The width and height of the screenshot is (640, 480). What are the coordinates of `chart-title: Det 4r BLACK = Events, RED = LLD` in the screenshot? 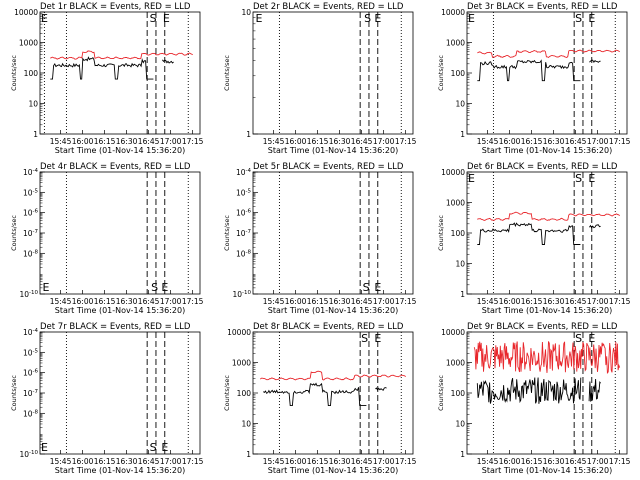 It's located at (115, 167).